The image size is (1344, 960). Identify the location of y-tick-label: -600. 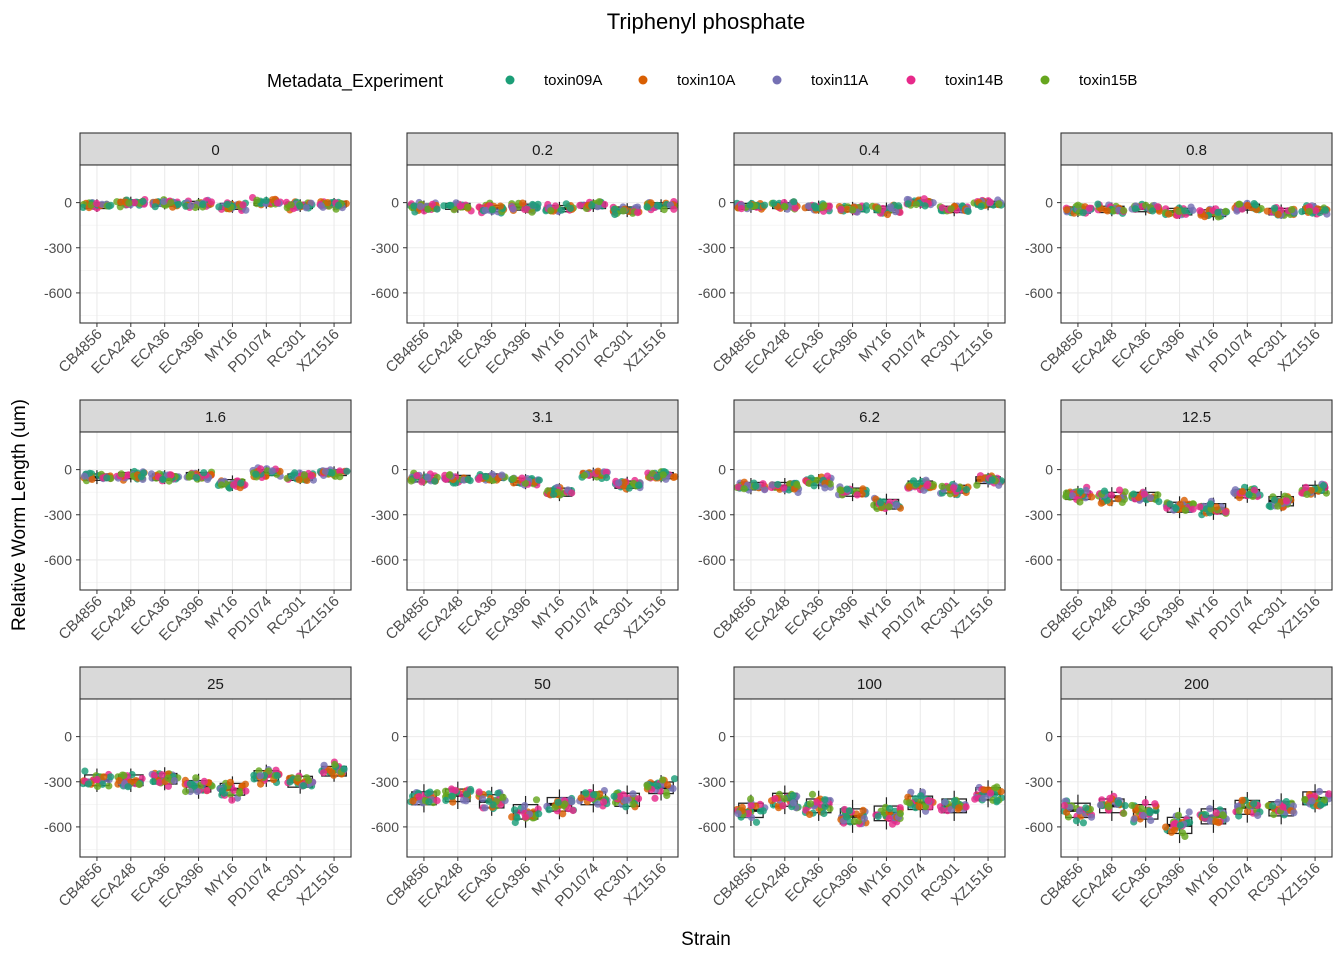
(385, 827).